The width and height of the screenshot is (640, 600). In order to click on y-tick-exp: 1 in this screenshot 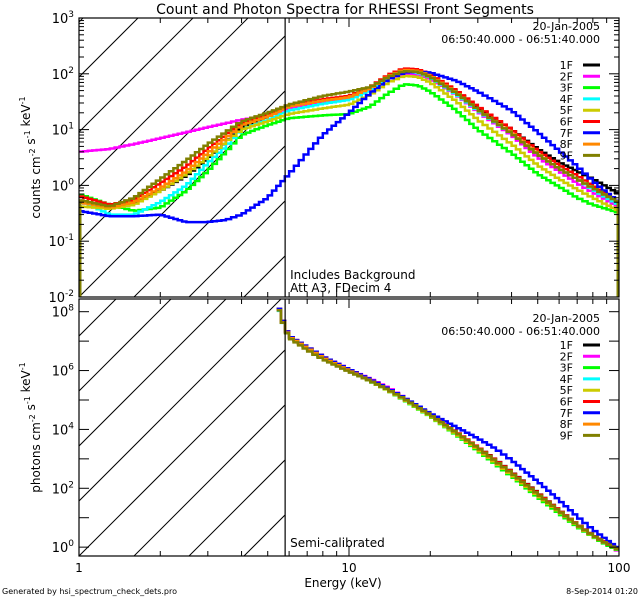, I will do `click(71, 127)`.